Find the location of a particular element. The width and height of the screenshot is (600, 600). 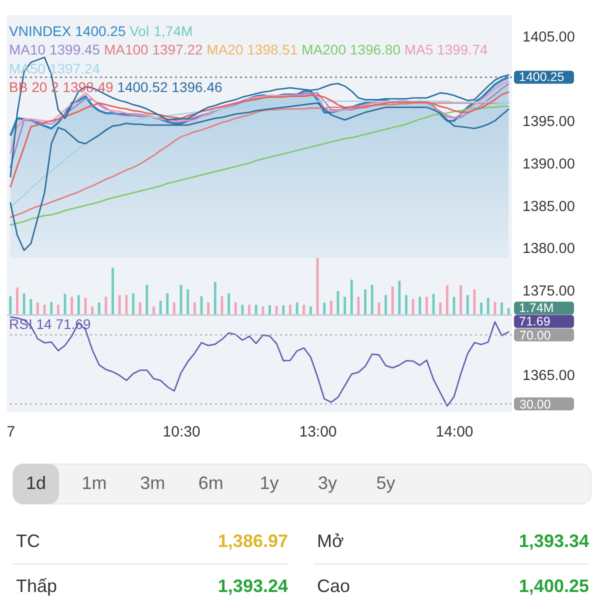

annotation: 1396.46 is located at coordinates (197, 87).